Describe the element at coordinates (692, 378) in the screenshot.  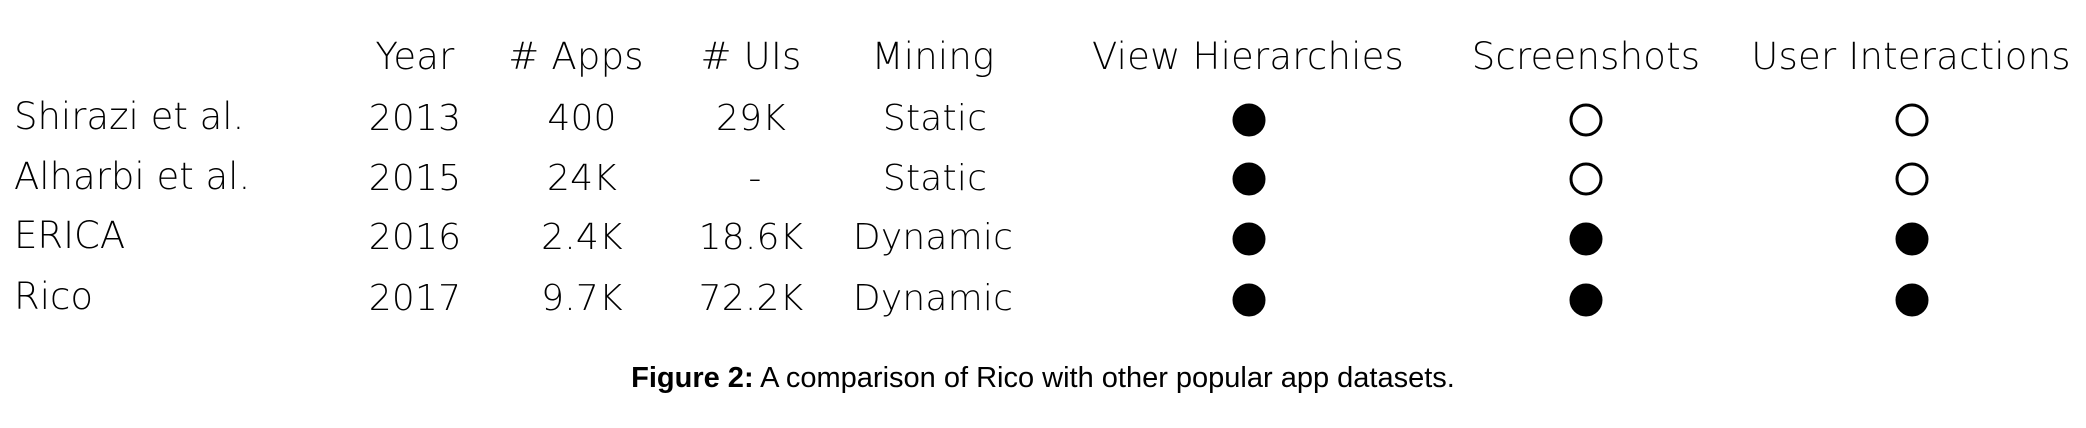
I see `caption-label: Figure 2:` at that location.